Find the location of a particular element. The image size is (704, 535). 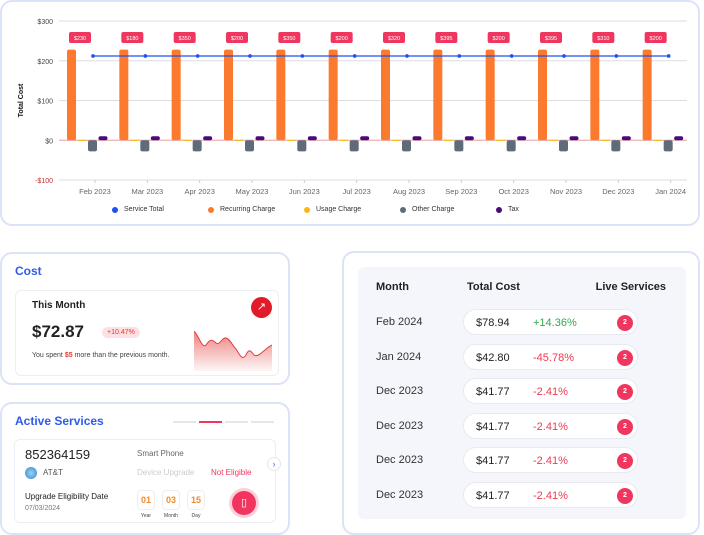

legend-item: Usage Charge is located at coordinates (352, 209).